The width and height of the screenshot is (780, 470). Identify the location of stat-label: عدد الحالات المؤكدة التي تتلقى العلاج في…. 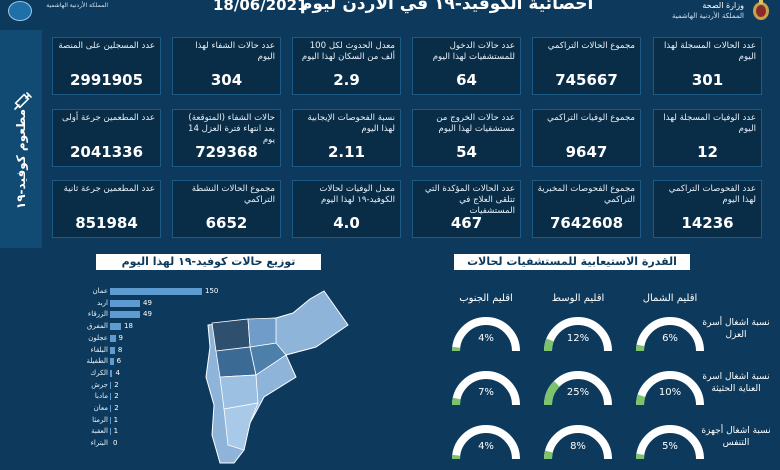
(469, 200).